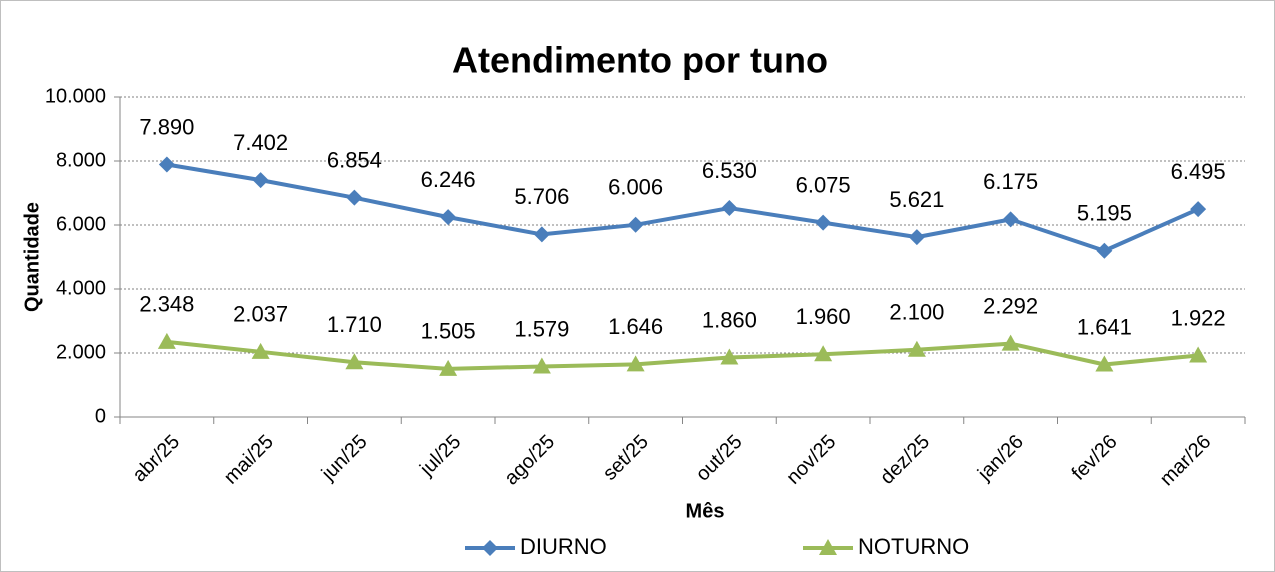  What do you see at coordinates (32, 257) in the screenshot?
I see `y-axis-label: Quantidade` at bounding box center [32, 257].